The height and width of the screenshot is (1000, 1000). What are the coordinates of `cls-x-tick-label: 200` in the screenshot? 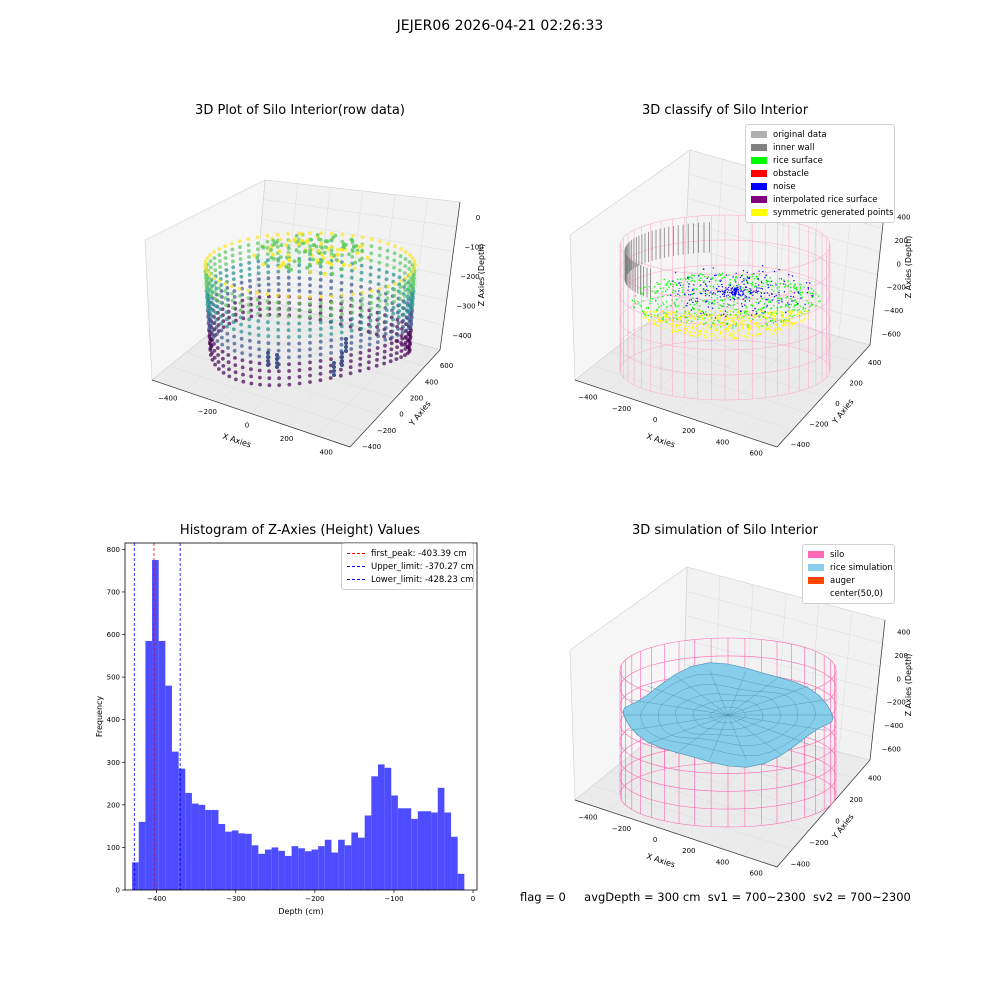 It's located at (688, 431).